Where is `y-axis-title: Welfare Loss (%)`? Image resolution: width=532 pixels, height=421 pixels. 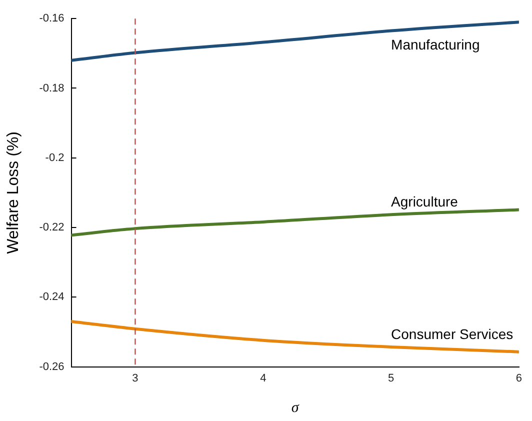
y-axis-title: Welfare Loss (%) is located at coordinates (13, 192).